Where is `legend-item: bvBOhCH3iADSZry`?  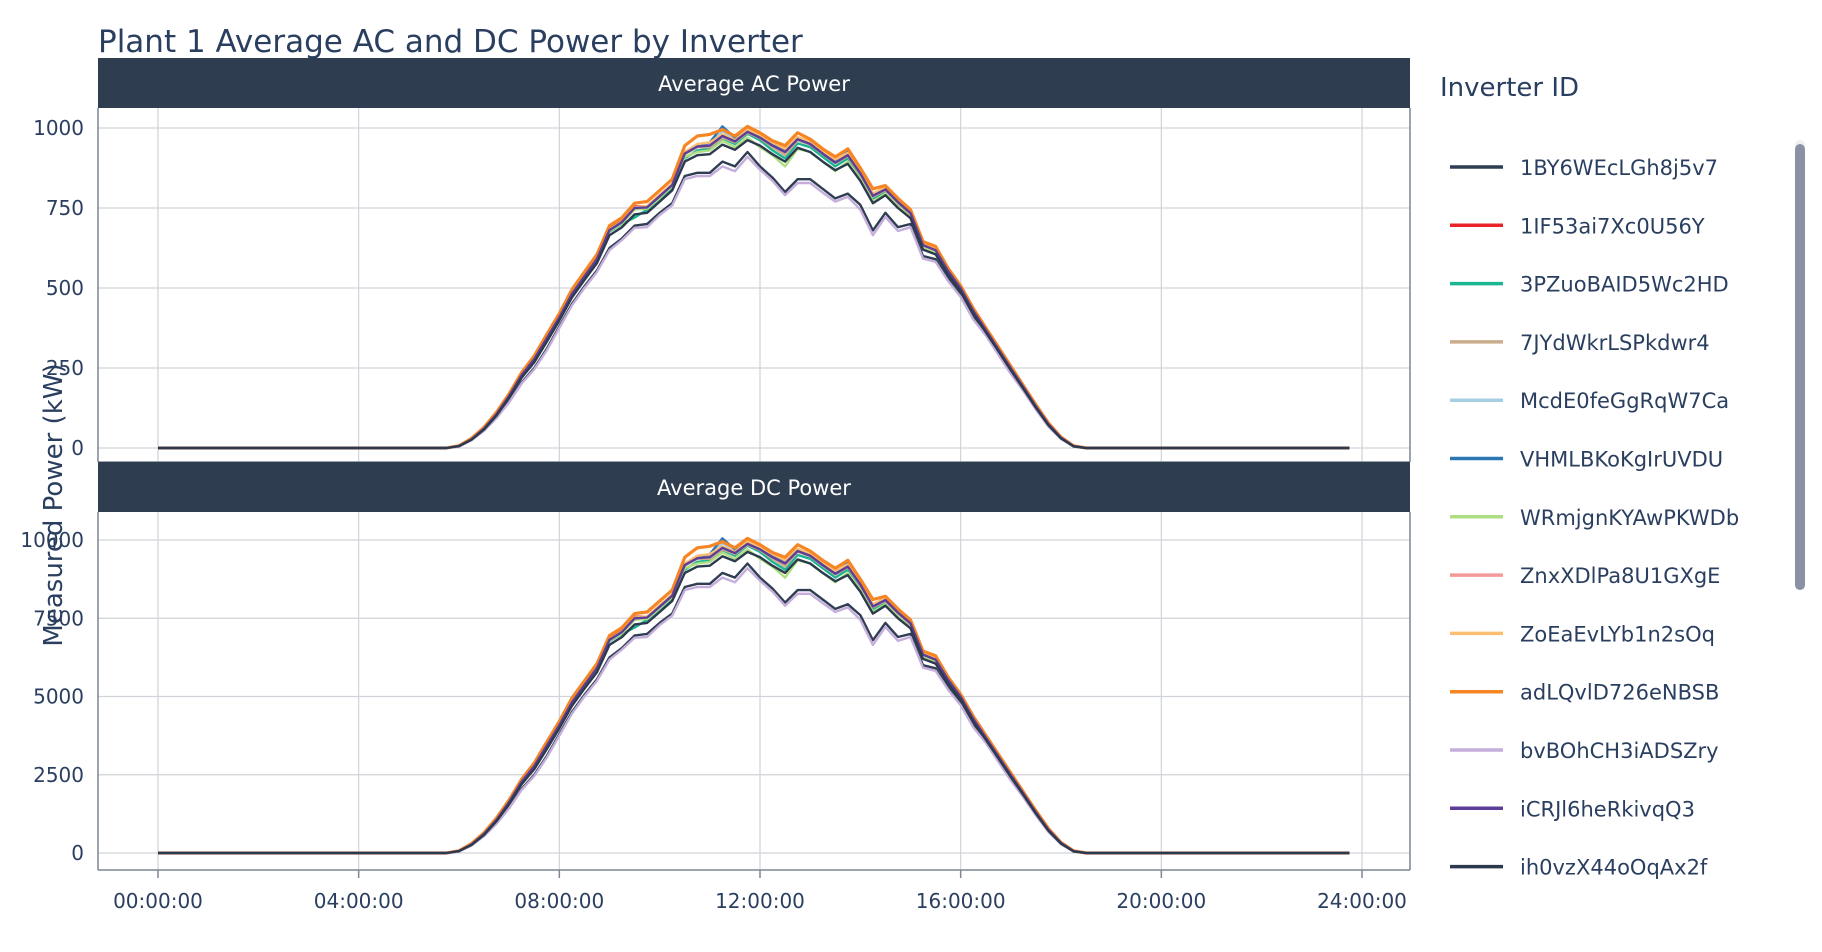 legend-item: bvBOhCH3iADSZry is located at coordinates (1584, 751).